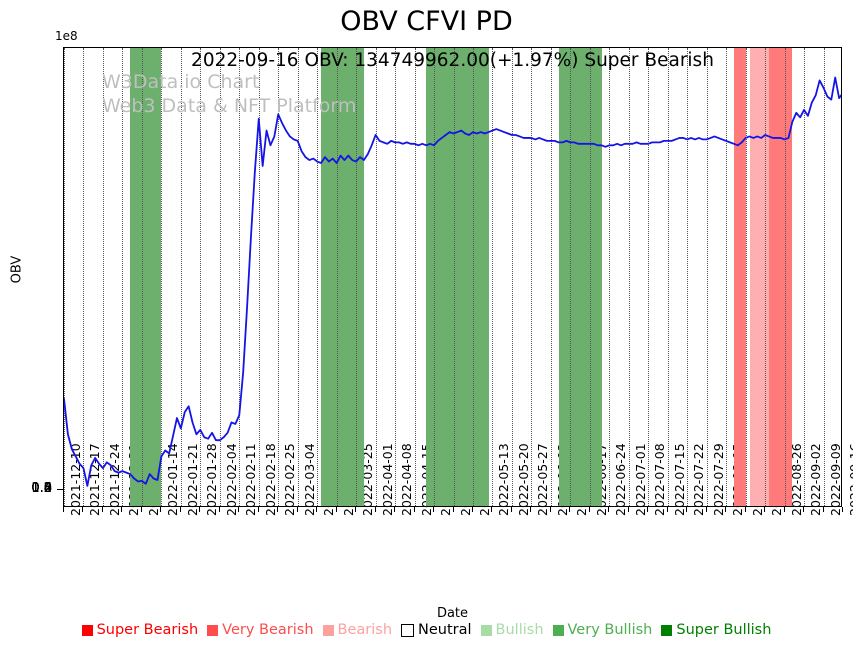 The height and width of the screenshot is (646, 853). What do you see at coordinates (610, 630) in the screenshot?
I see `legend-label: Very Bullish` at bounding box center [610, 630].